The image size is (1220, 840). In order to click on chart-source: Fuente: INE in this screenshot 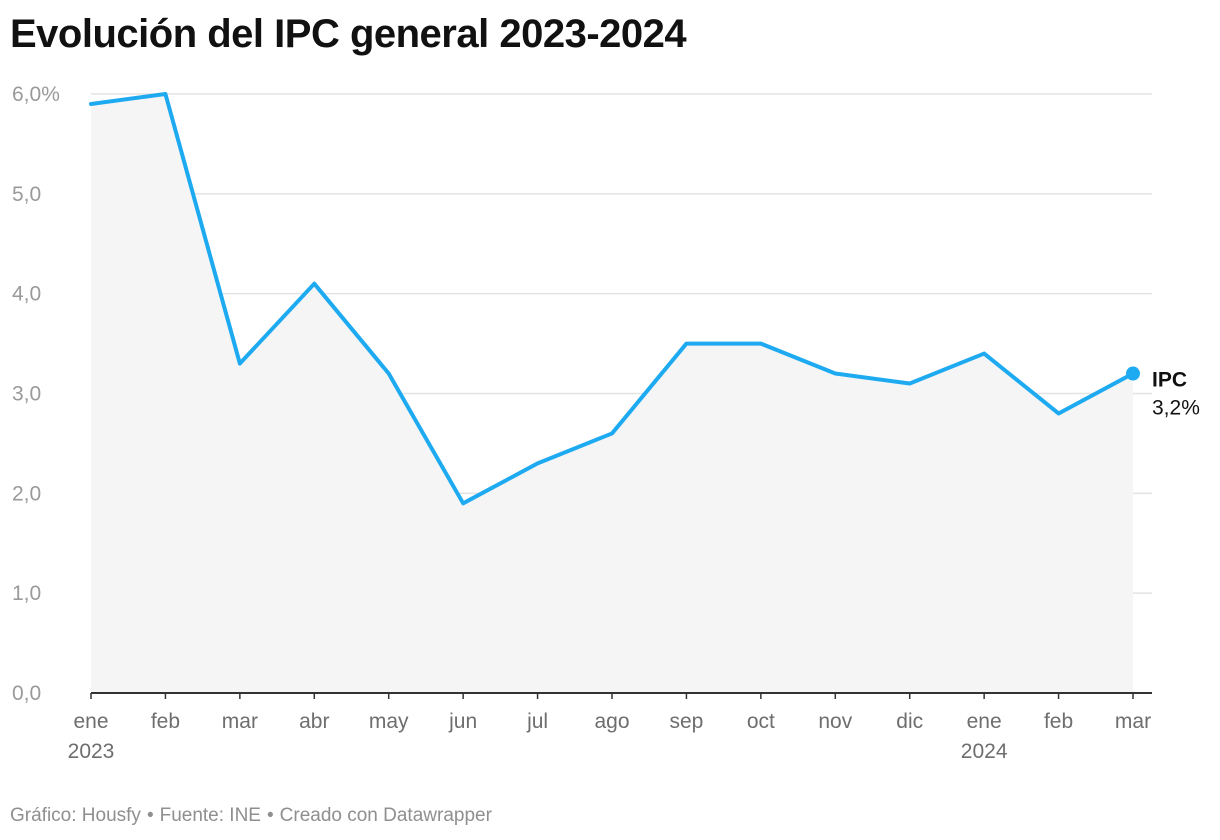, I will do `click(210, 815)`.